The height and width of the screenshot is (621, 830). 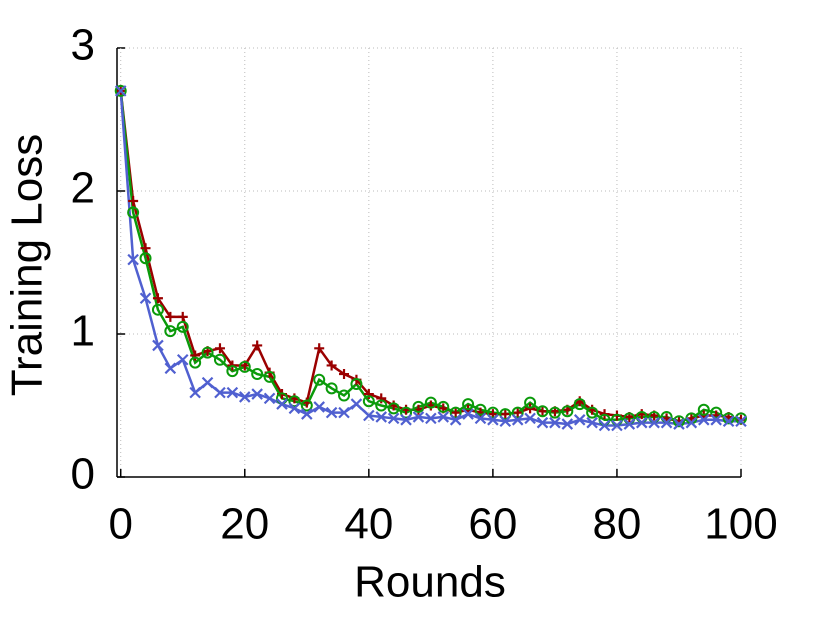 I want to click on y-tick-label: 2, so click(x=83, y=188).